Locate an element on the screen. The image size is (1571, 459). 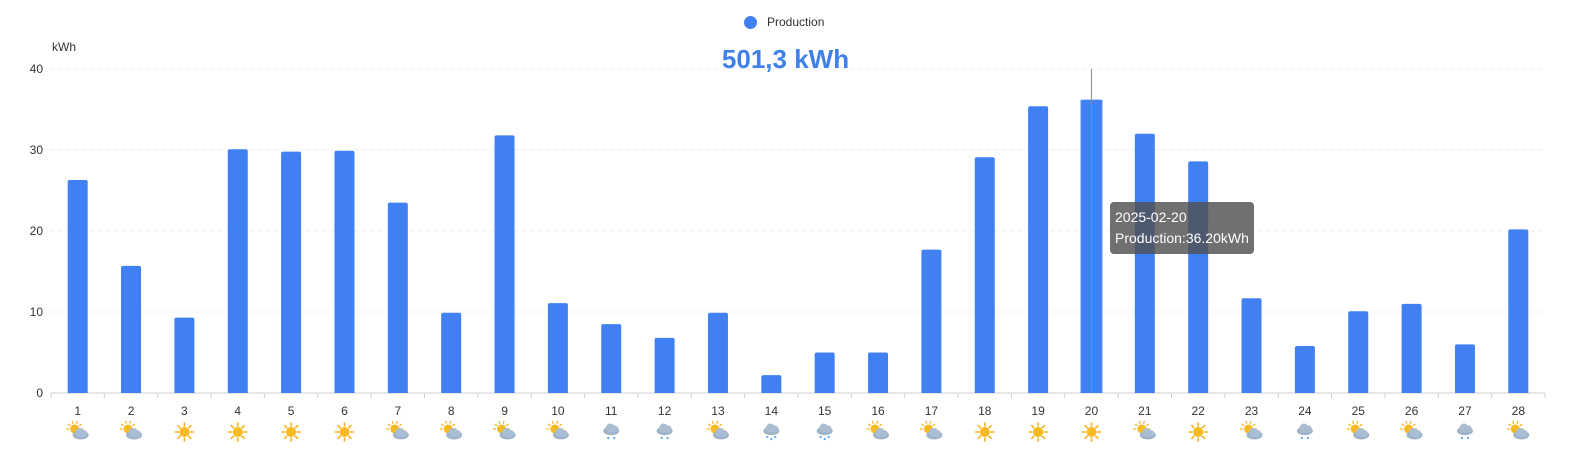
y-axis-unit: kWh is located at coordinates (64, 47).